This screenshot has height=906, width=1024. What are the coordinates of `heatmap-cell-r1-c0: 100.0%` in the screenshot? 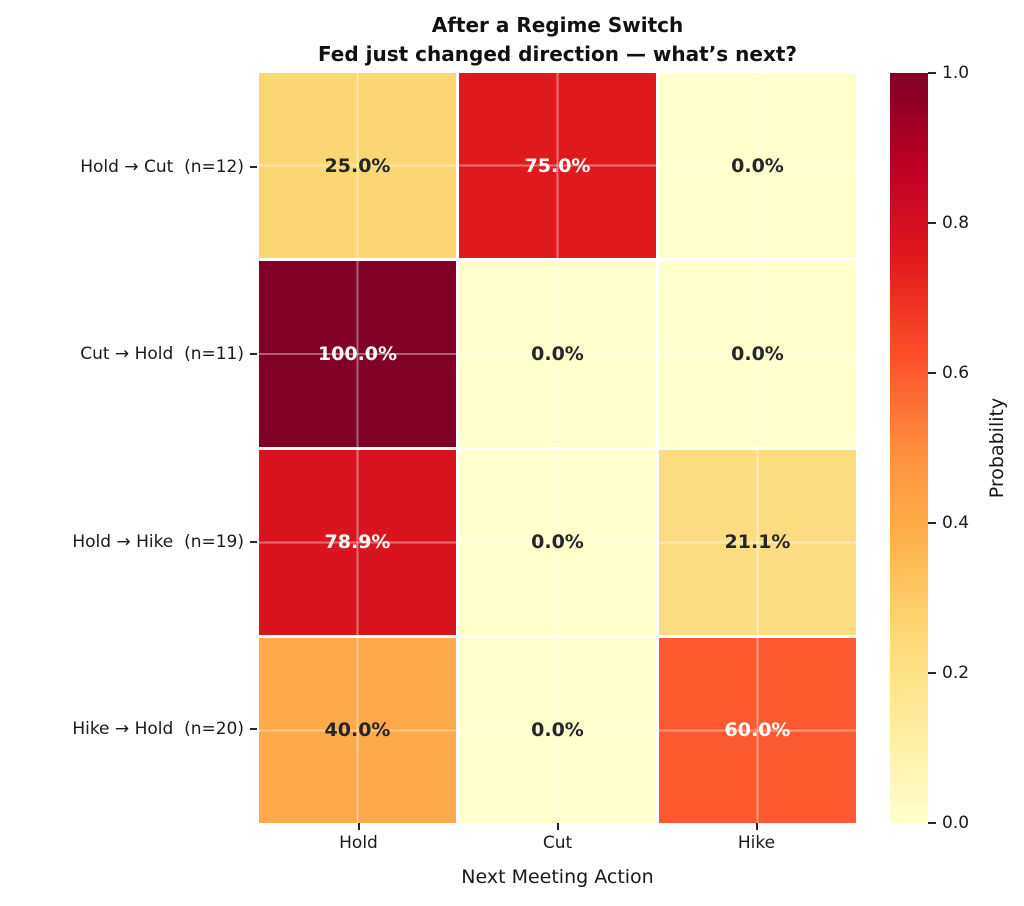 It's located at (357, 354).